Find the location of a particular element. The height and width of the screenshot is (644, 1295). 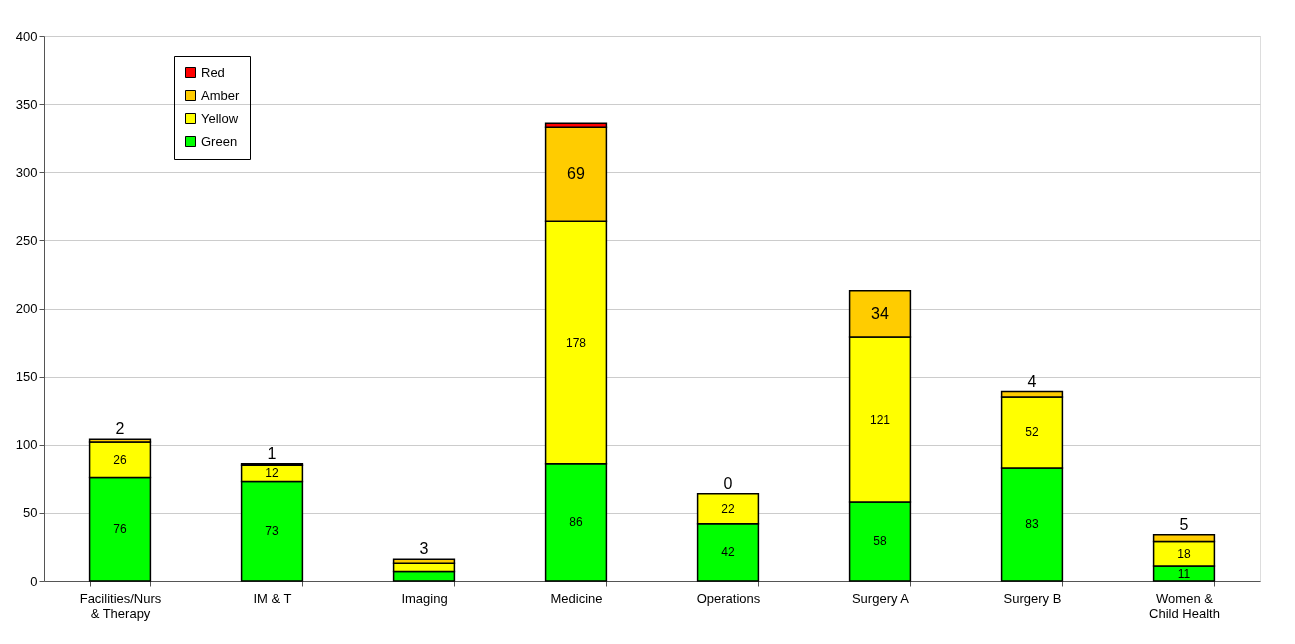

data-label: 178 is located at coordinates (576, 342).